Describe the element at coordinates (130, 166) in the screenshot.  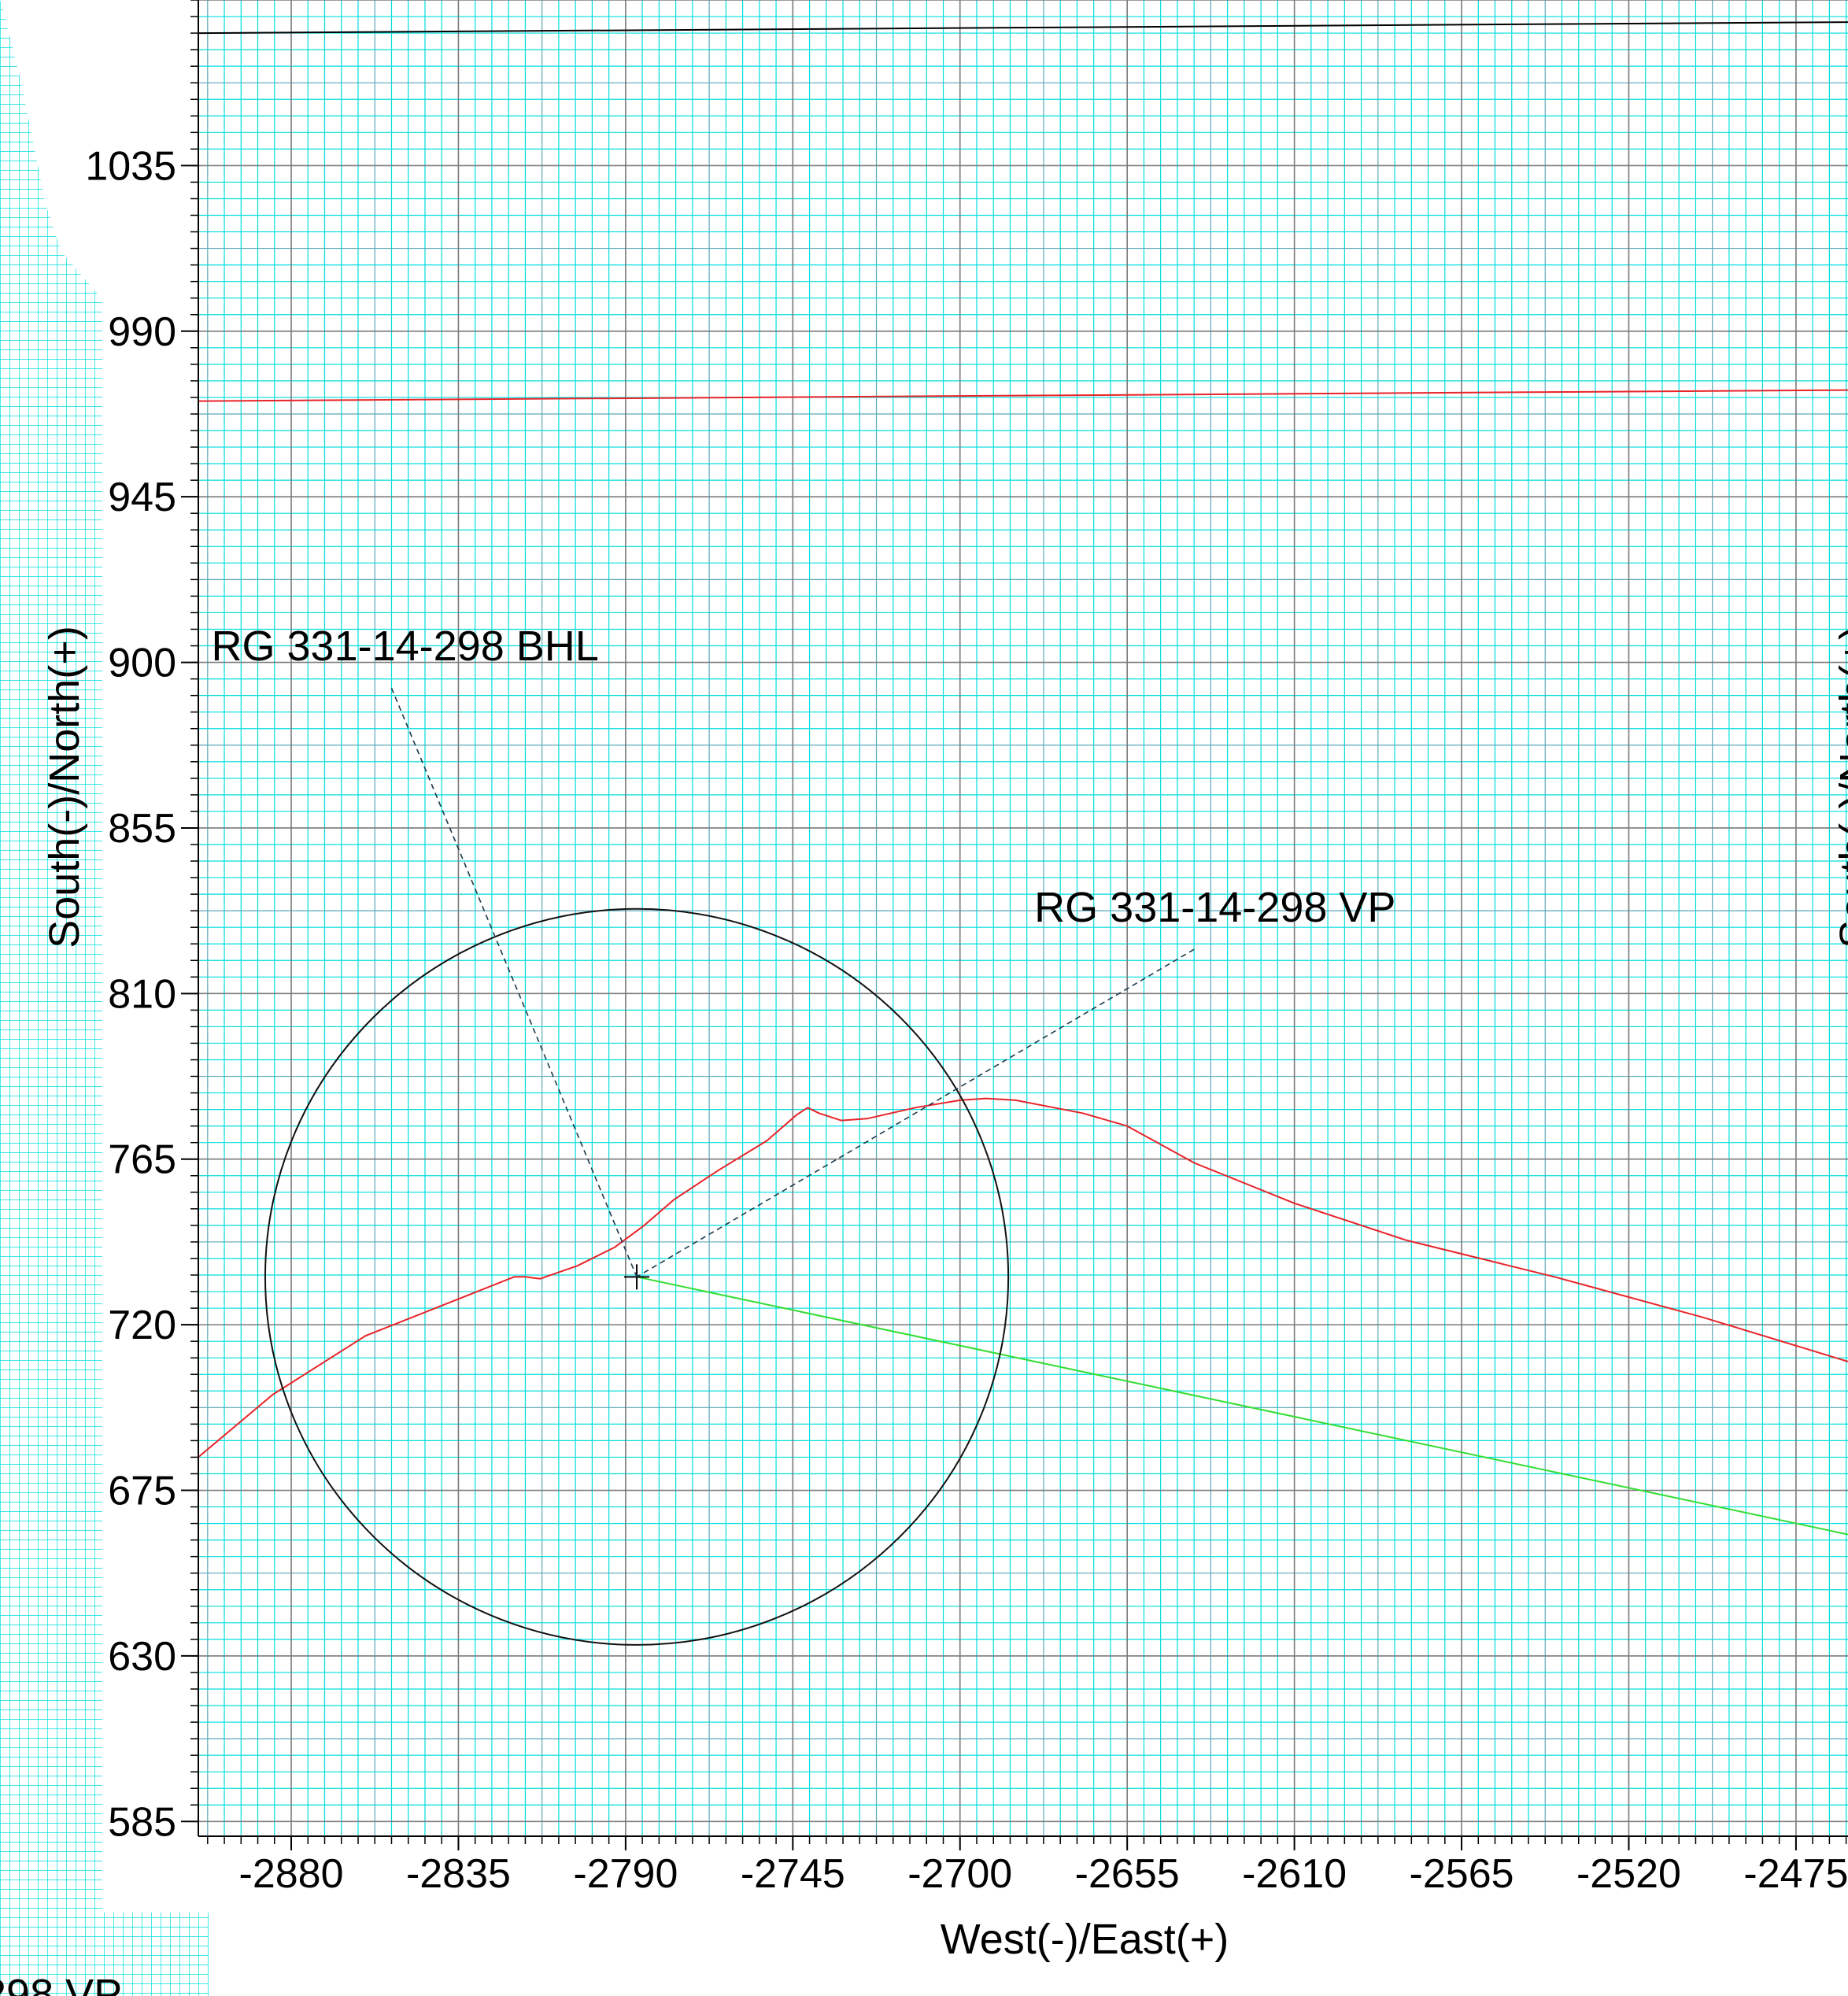
I see `y-tick-label: 1035` at that location.